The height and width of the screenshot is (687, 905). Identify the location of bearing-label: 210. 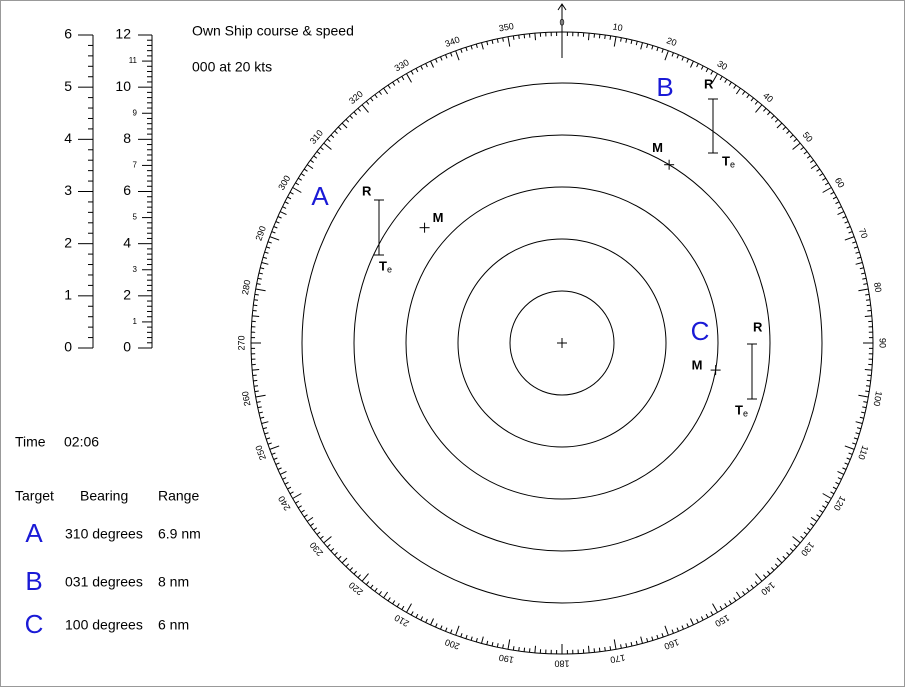
(402, 621).